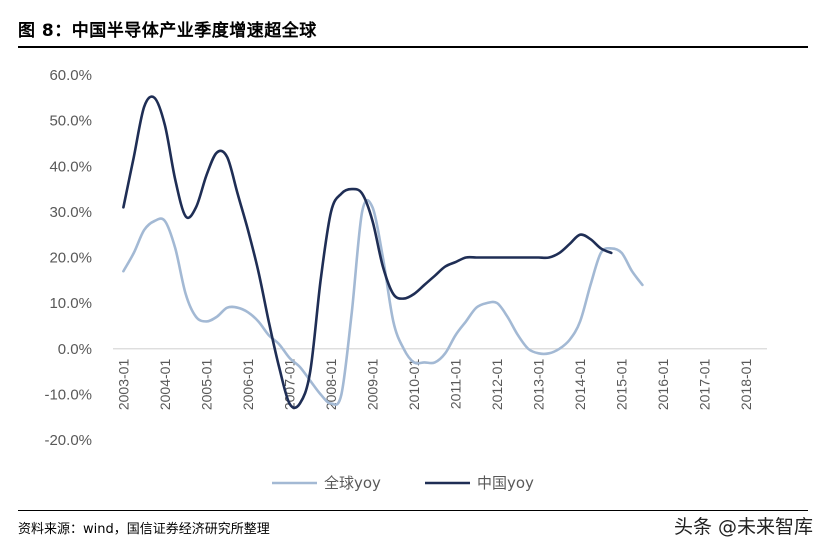 The width and height of the screenshot is (827, 550). Describe the element at coordinates (144, 529) in the screenshot. I see `source-note: 资料来源：wind，国信证券经济研究所整理` at that location.